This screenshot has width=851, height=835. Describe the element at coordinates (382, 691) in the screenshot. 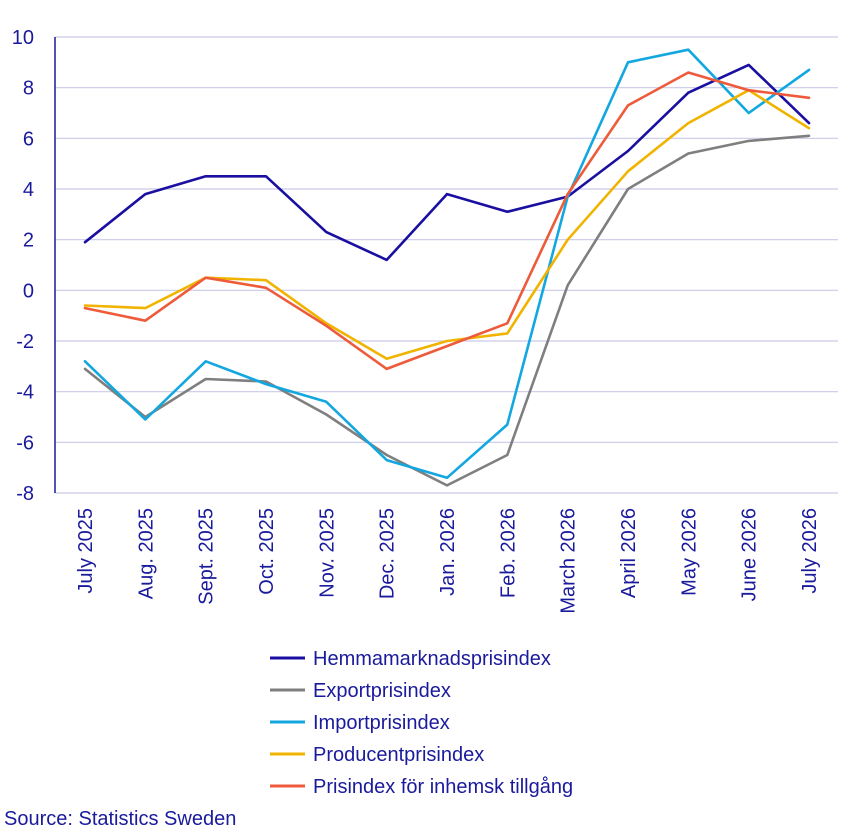

I see `legend-label: Exportprisindex` at that location.